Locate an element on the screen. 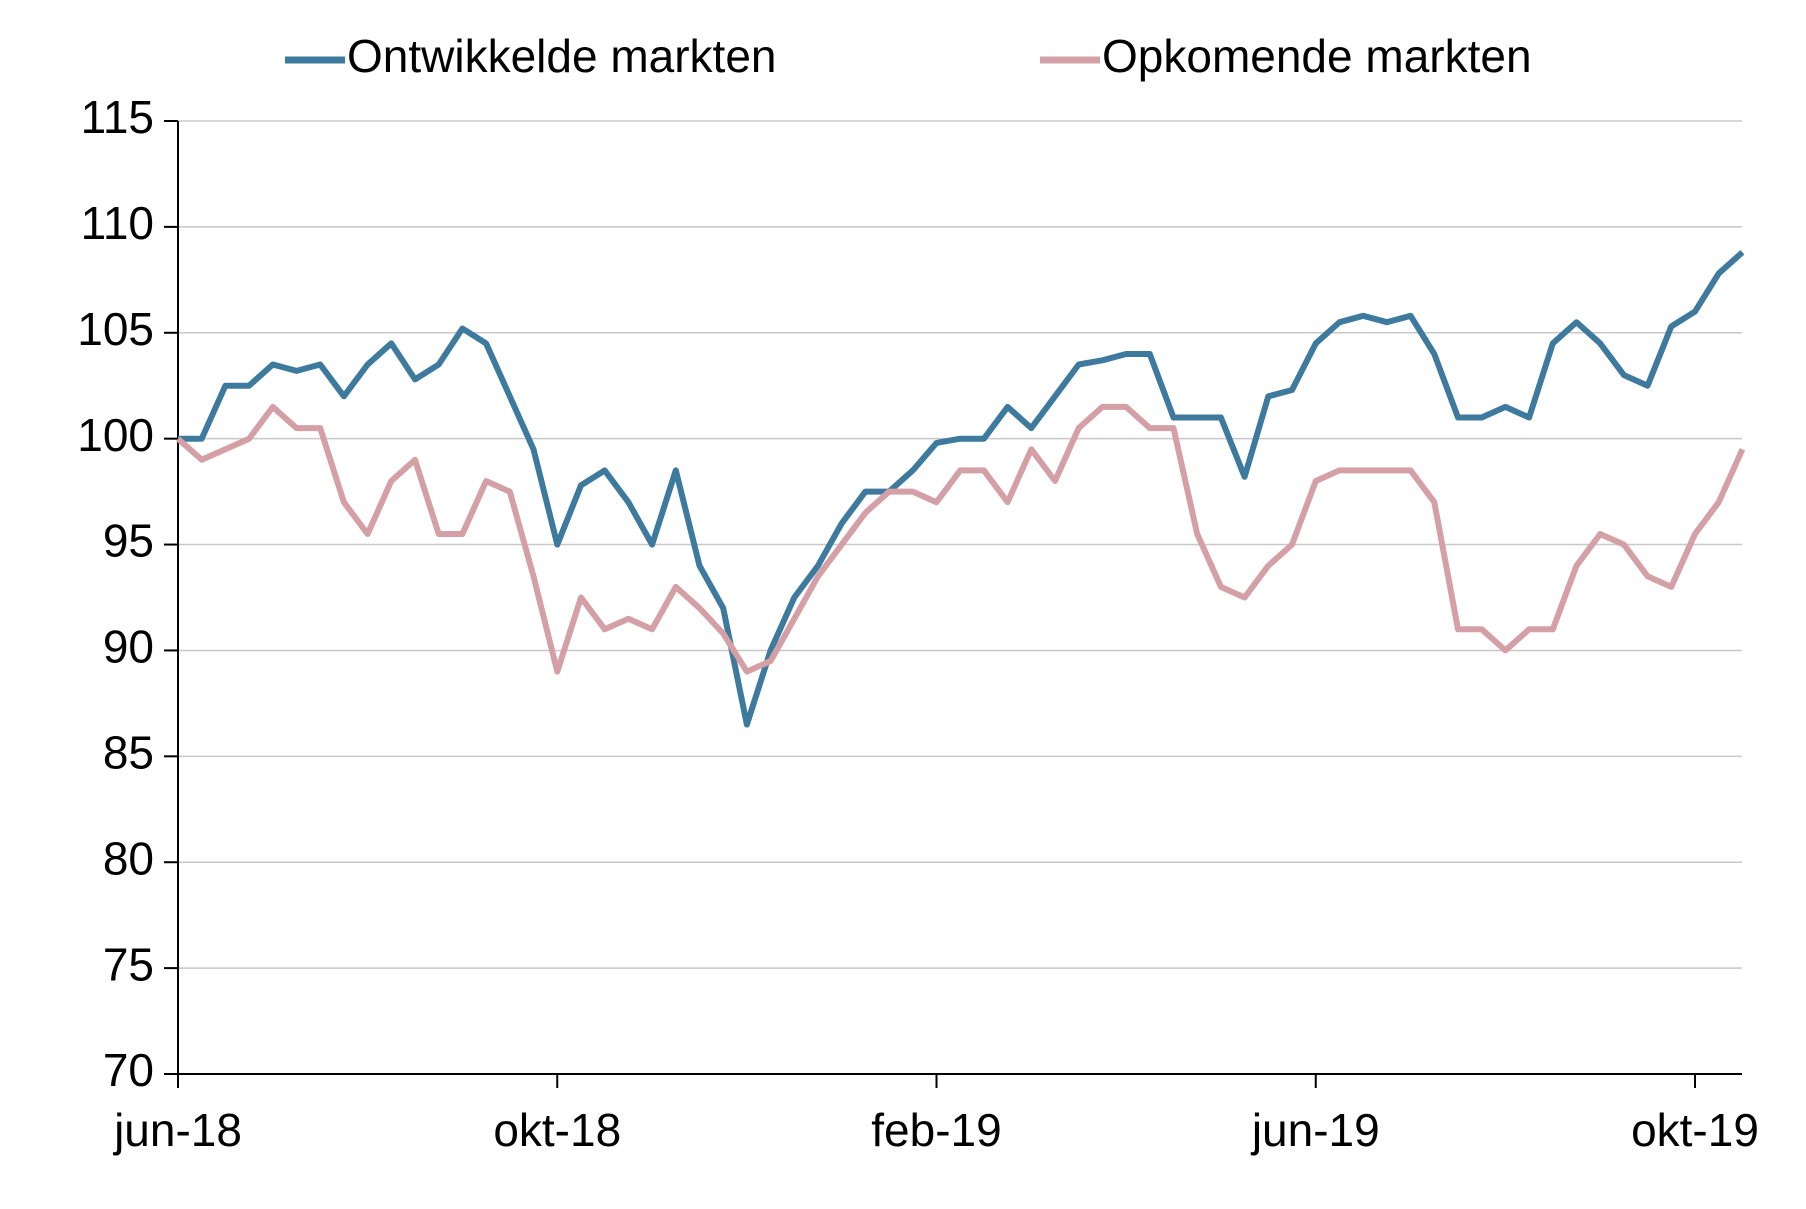 The height and width of the screenshot is (1209, 1806). y-tick-label: 105 is located at coordinates (115, 329).